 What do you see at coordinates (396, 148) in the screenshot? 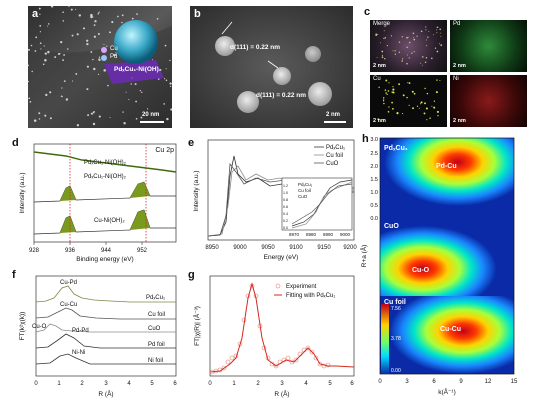
I see `h-map-title-0: PdₓCu₁` at bounding box center [396, 148].